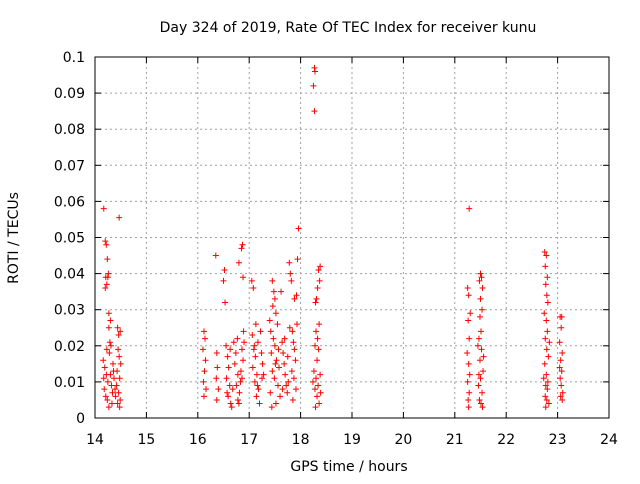  I want to click on y-tick-label: 0.07, so click(69, 166).